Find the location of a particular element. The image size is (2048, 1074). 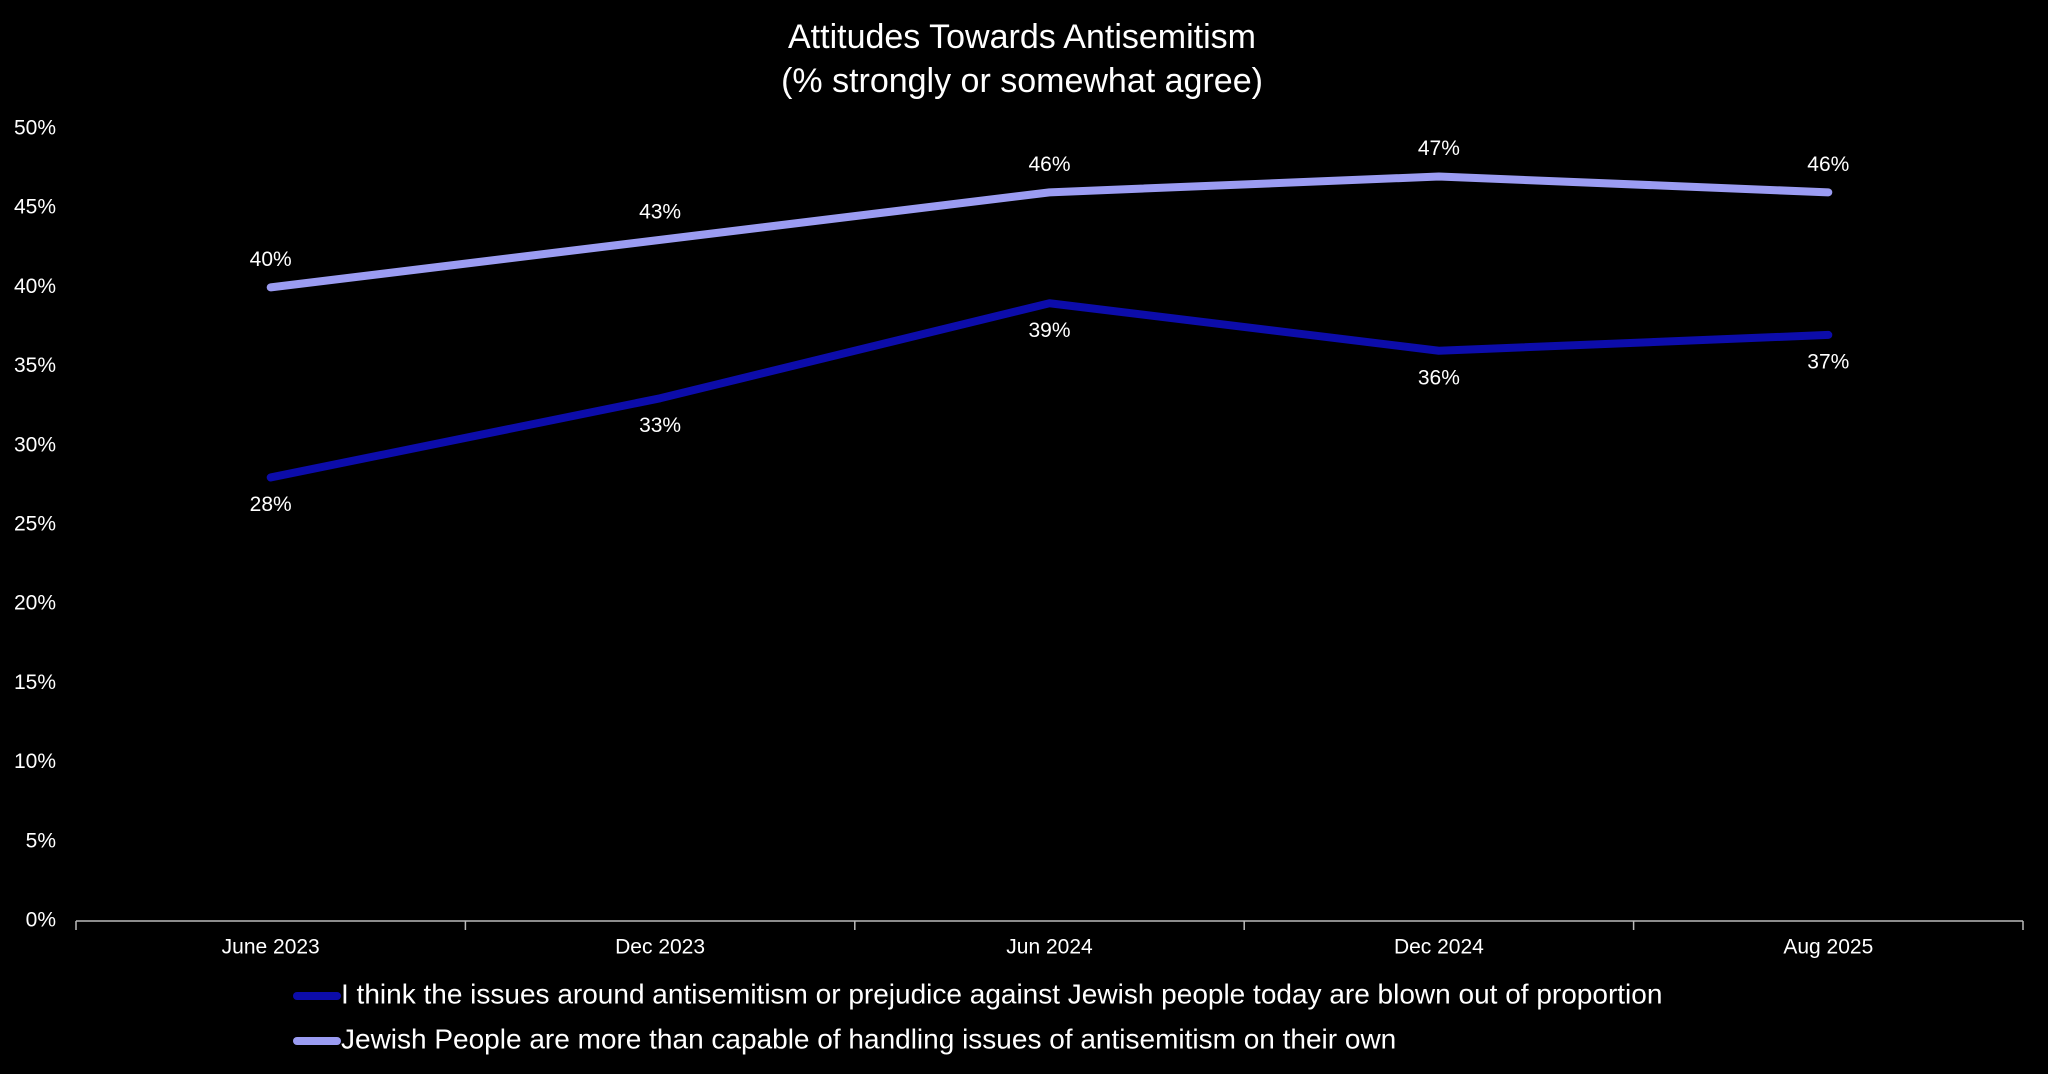

y-tick-label: 10% is located at coordinates (35, 761).